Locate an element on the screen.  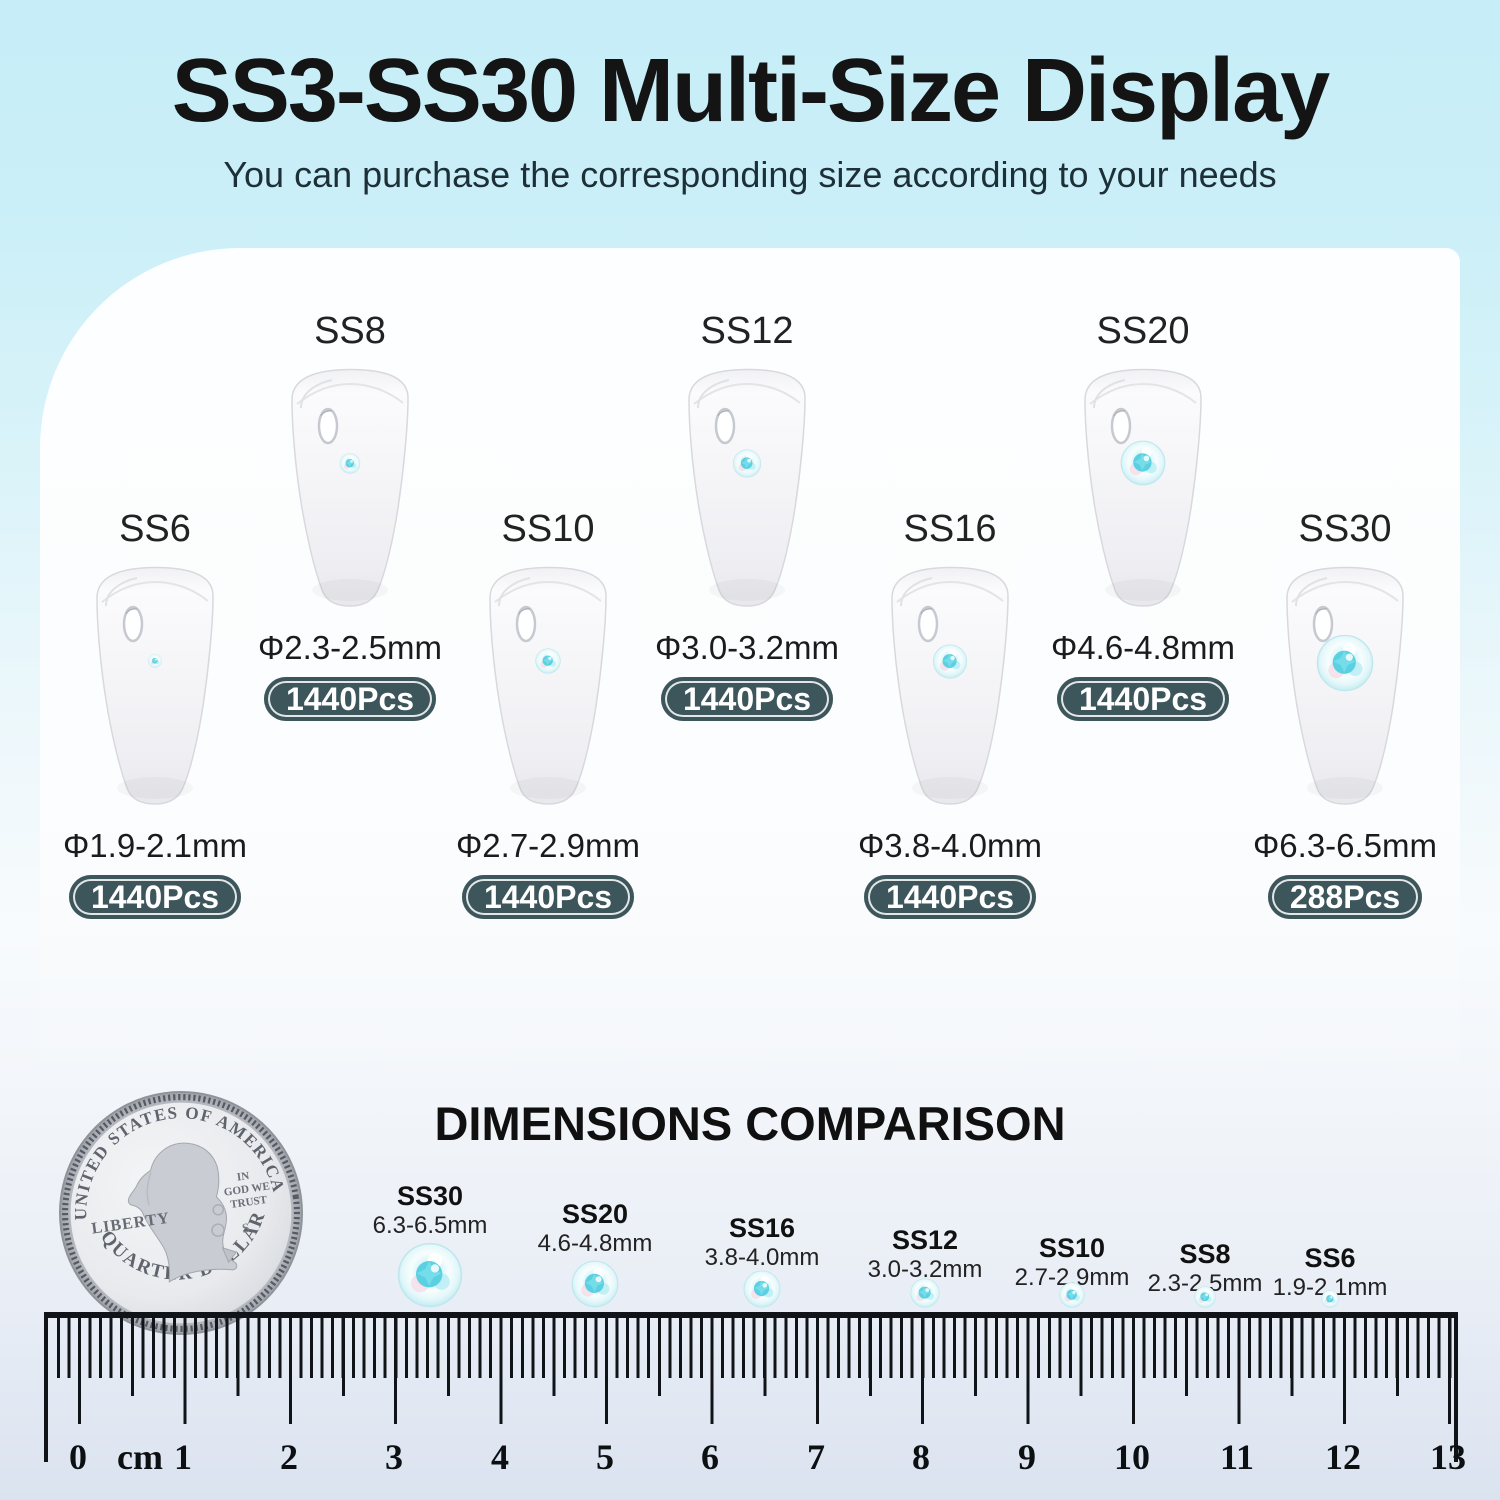
comparison-gem-ss20 is located at coordinates (595, 1284).